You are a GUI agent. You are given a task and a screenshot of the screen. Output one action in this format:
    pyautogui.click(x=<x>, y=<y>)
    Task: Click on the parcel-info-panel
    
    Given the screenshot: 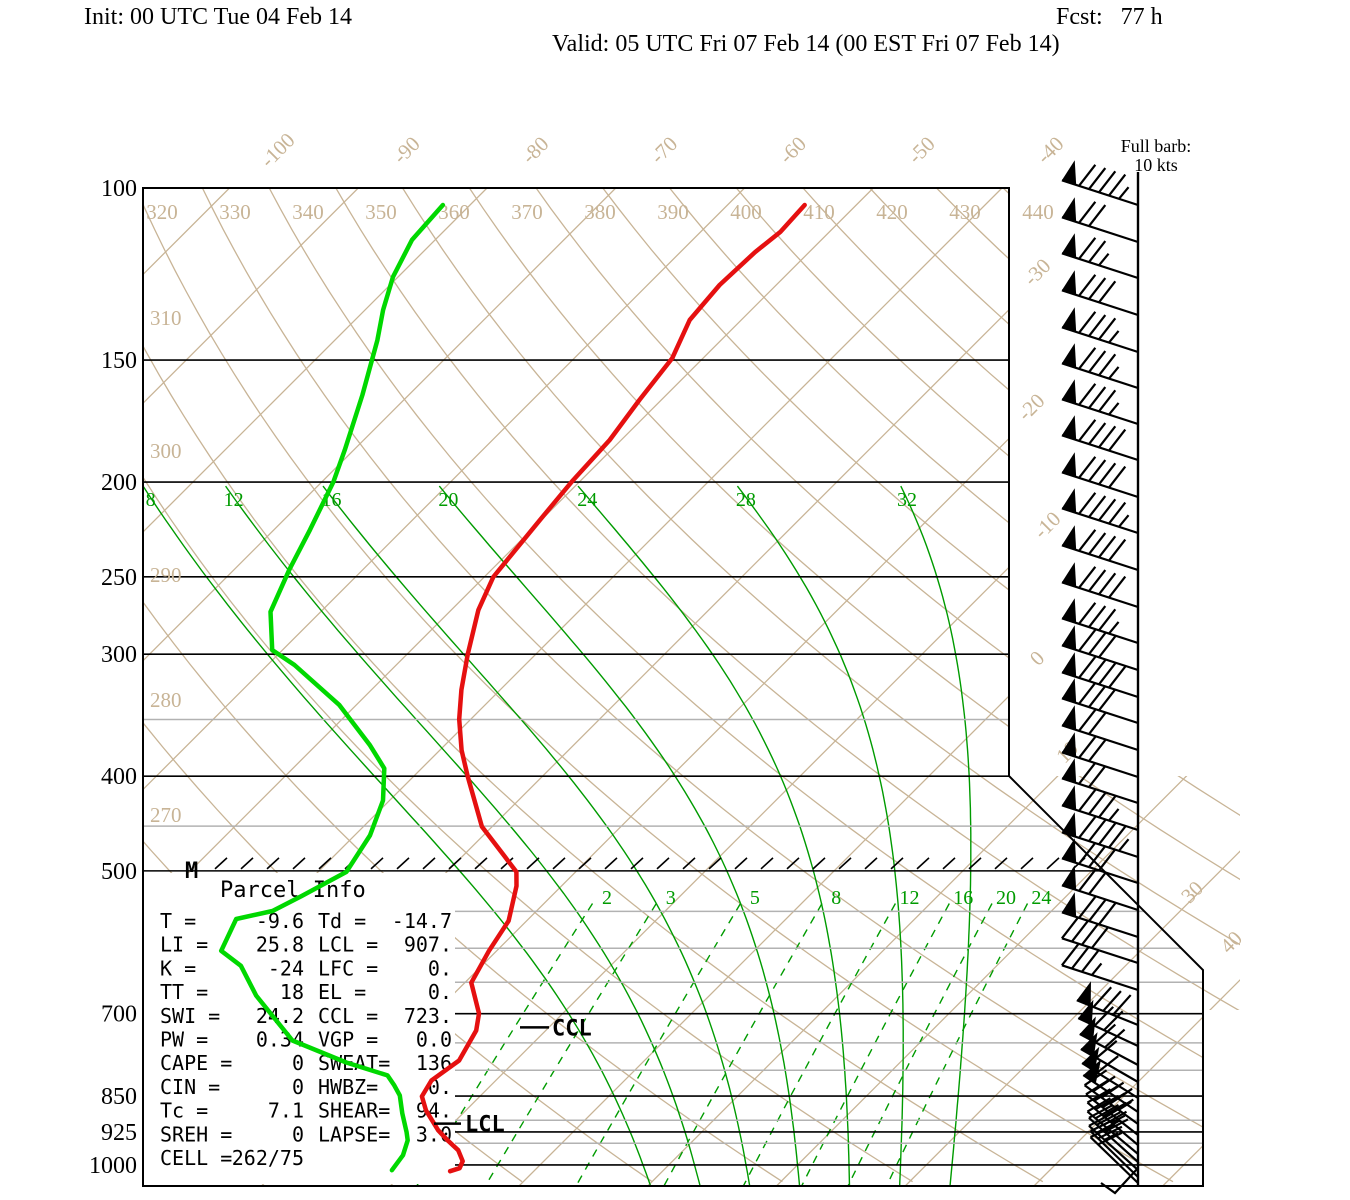 What is the action you would take?
    pyautogui.click(x=299, y=1028)
    